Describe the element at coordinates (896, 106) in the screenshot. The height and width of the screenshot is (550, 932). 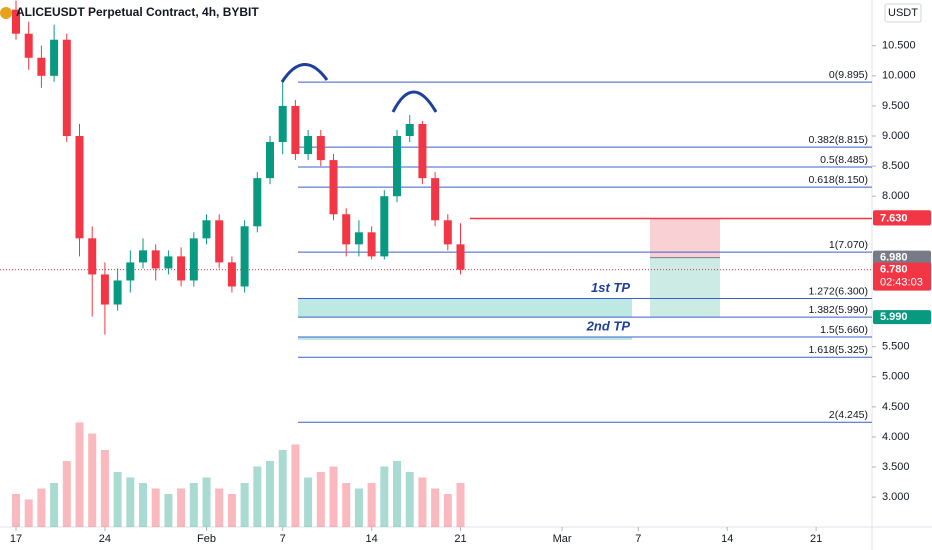
I see `y-tick-label: 9.500` at that location.